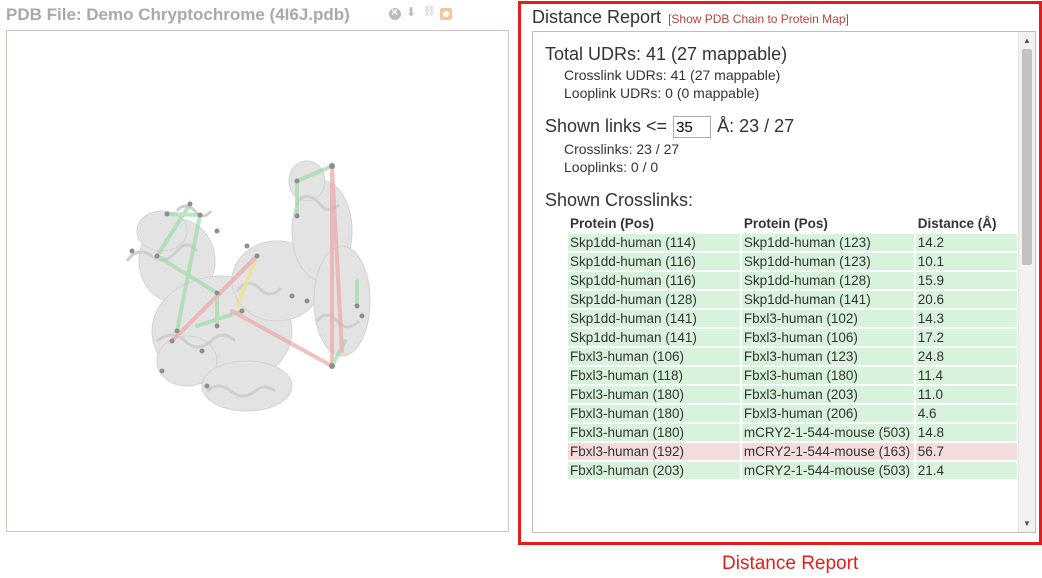  Describe the element at coordinates (966, 337) in the screenshot. I see `distance-cell: 17.2` at that location.